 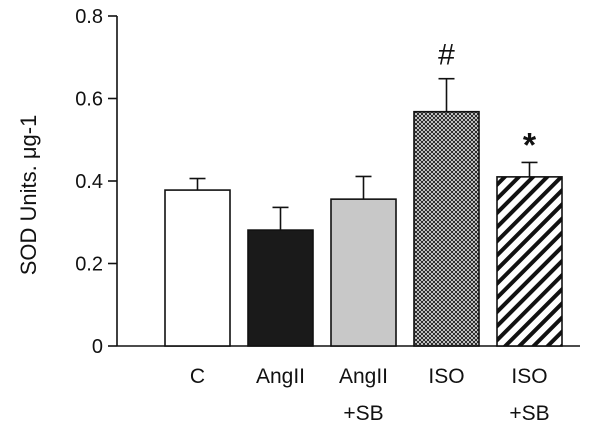 I want to click on significance-marker: #, so click(x=446, y=55).